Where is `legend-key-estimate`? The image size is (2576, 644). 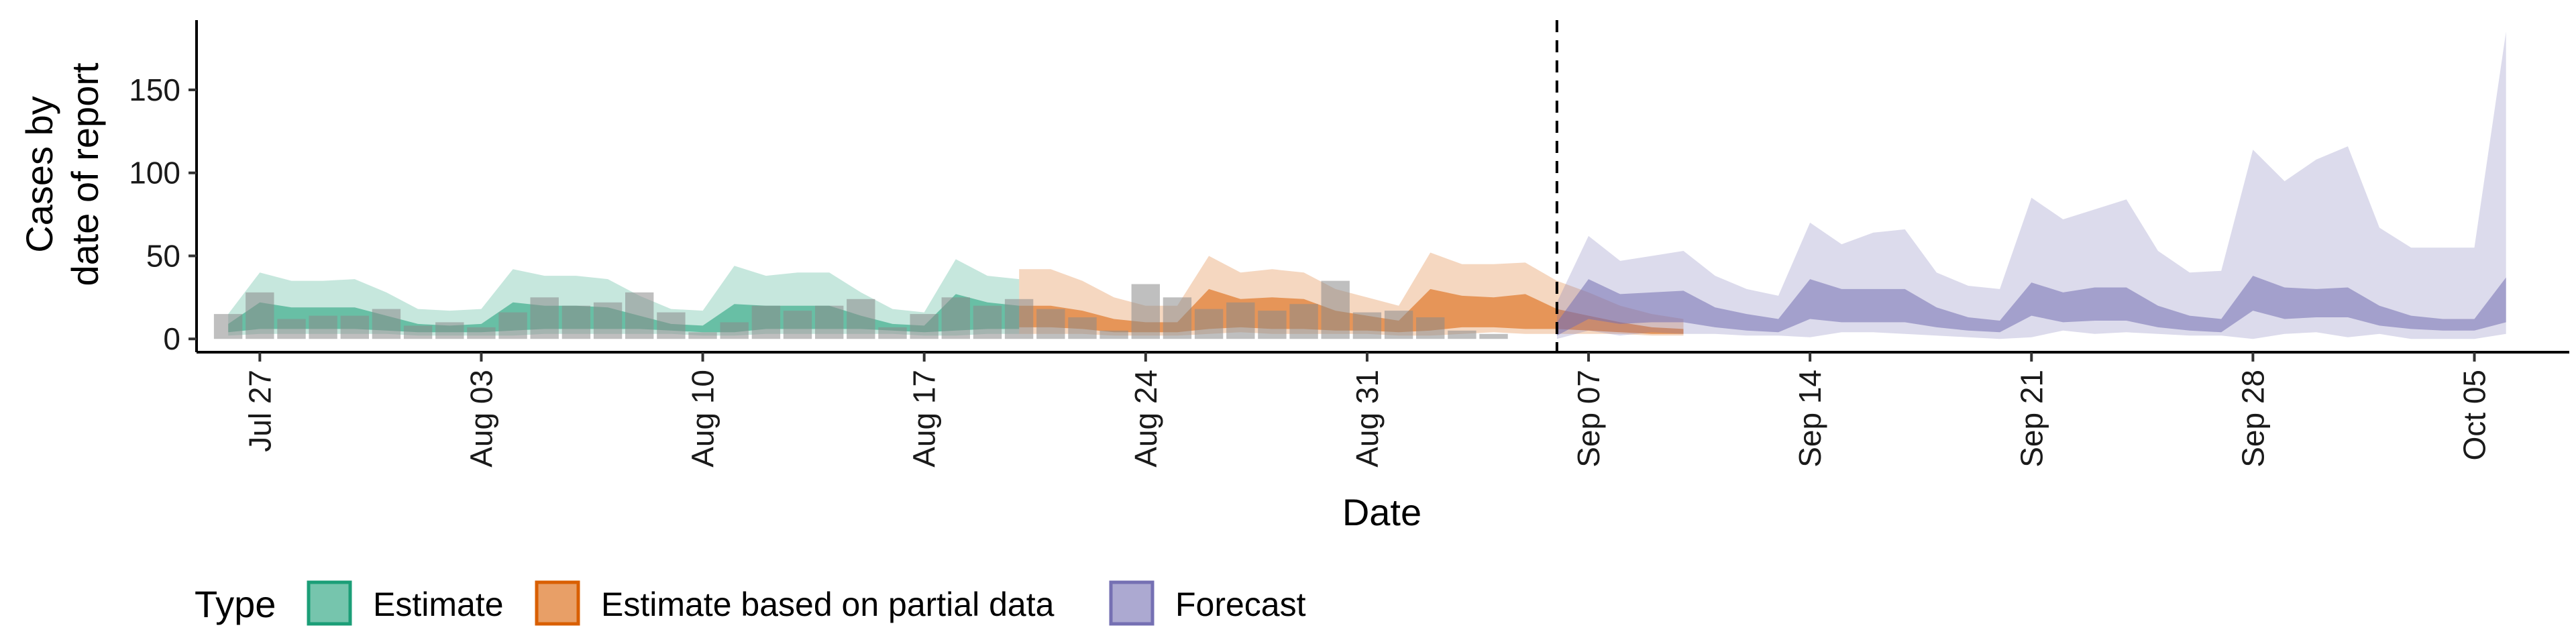 legend-key-estimate is located at coordinates (329, 603).